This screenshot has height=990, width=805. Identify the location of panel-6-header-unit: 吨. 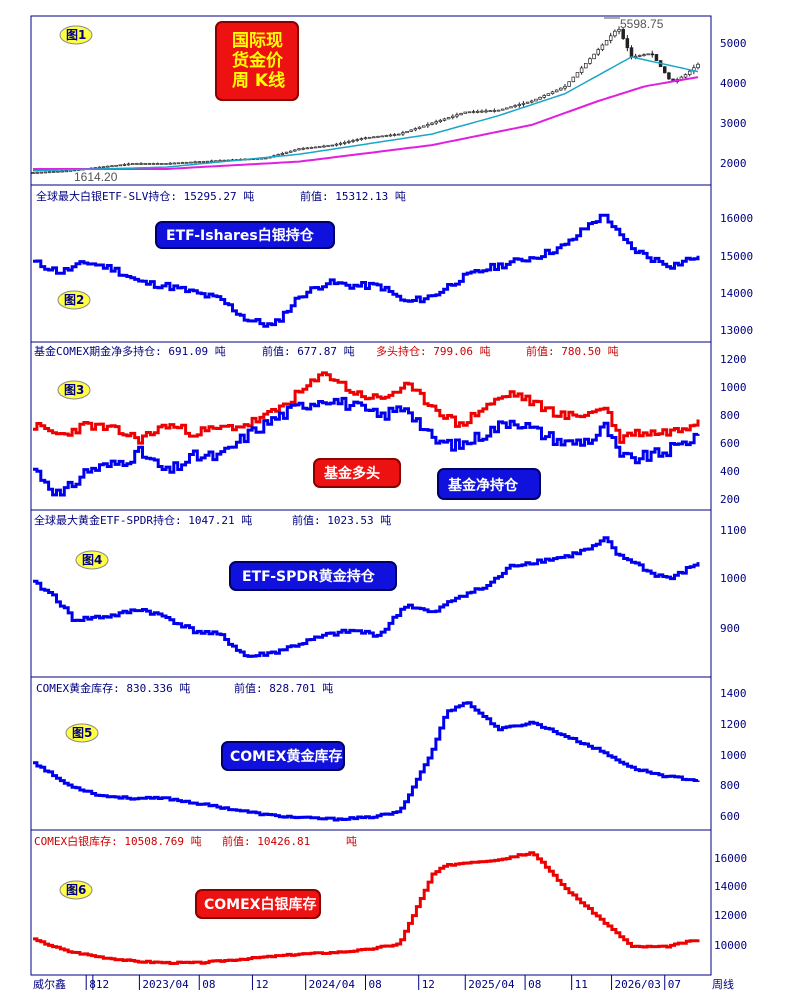
(351, 841).